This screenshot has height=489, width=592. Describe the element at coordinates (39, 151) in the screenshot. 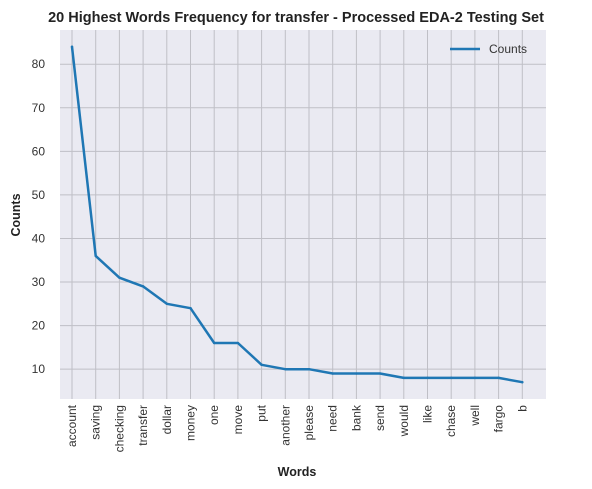

I see `y-tick-label: 60` at that location.